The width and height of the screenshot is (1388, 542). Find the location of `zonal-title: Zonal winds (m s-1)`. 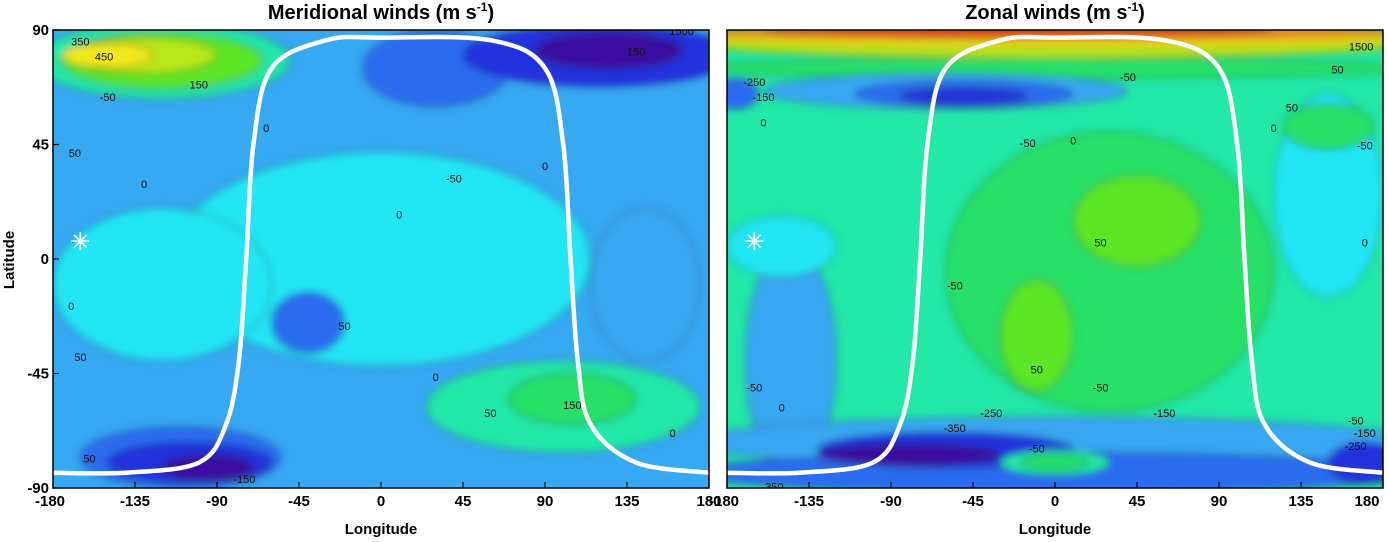

zonal-title: Zonal winds (m s-1) is located at coordinates (1055, 12).